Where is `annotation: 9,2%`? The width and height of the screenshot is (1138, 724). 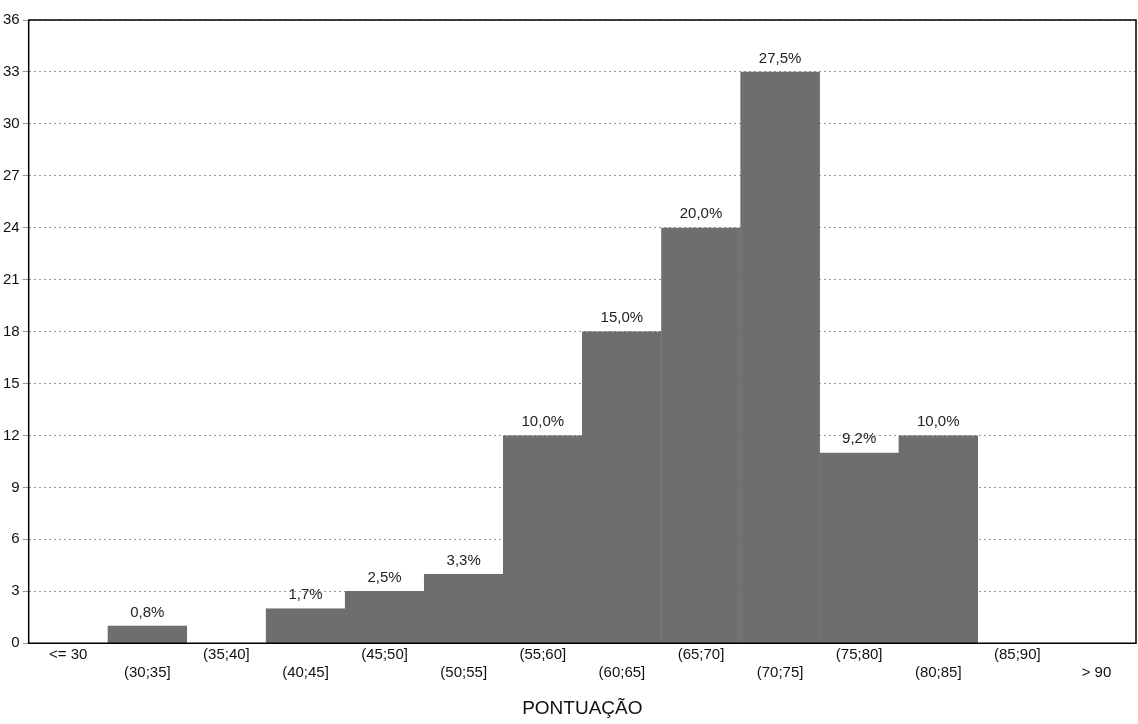
annotation: 9,2% is located at coordinates (859, 438).